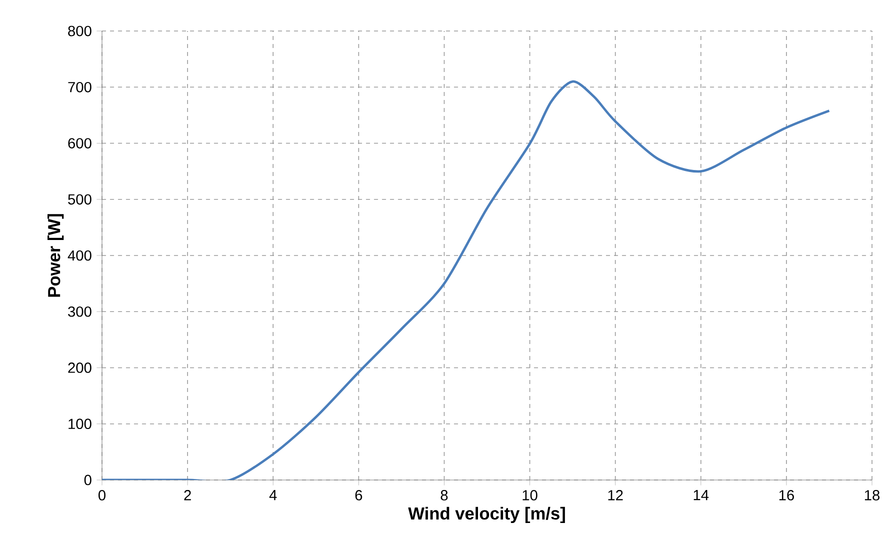  What do you see at coordinates (88, 480) in the screenshot?
I see `y-tick-label: 0` at bounding box center [88, 480].